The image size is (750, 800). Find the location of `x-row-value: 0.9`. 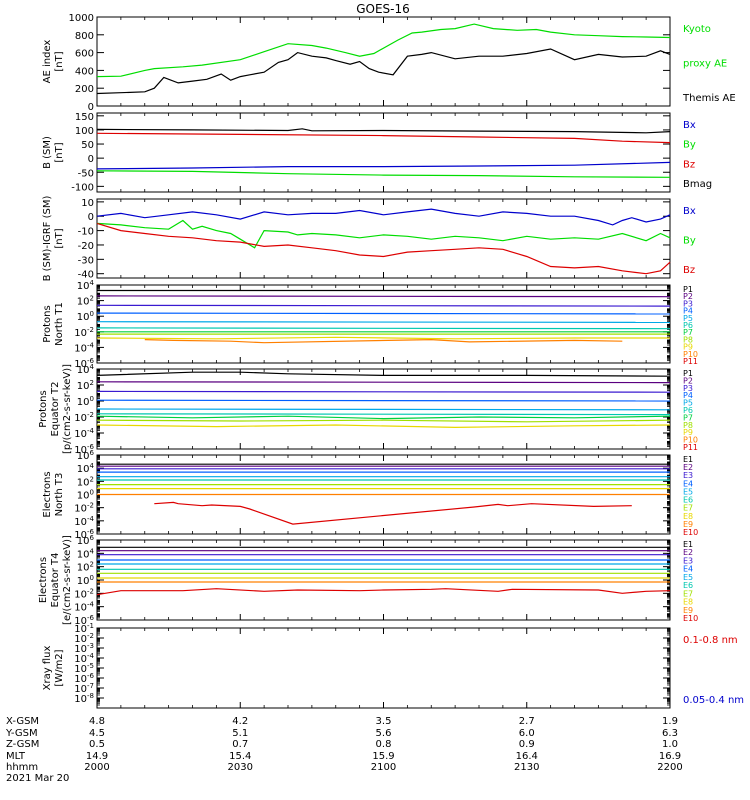

x-row-value: 0.9 is located at coordinates (527, 744).